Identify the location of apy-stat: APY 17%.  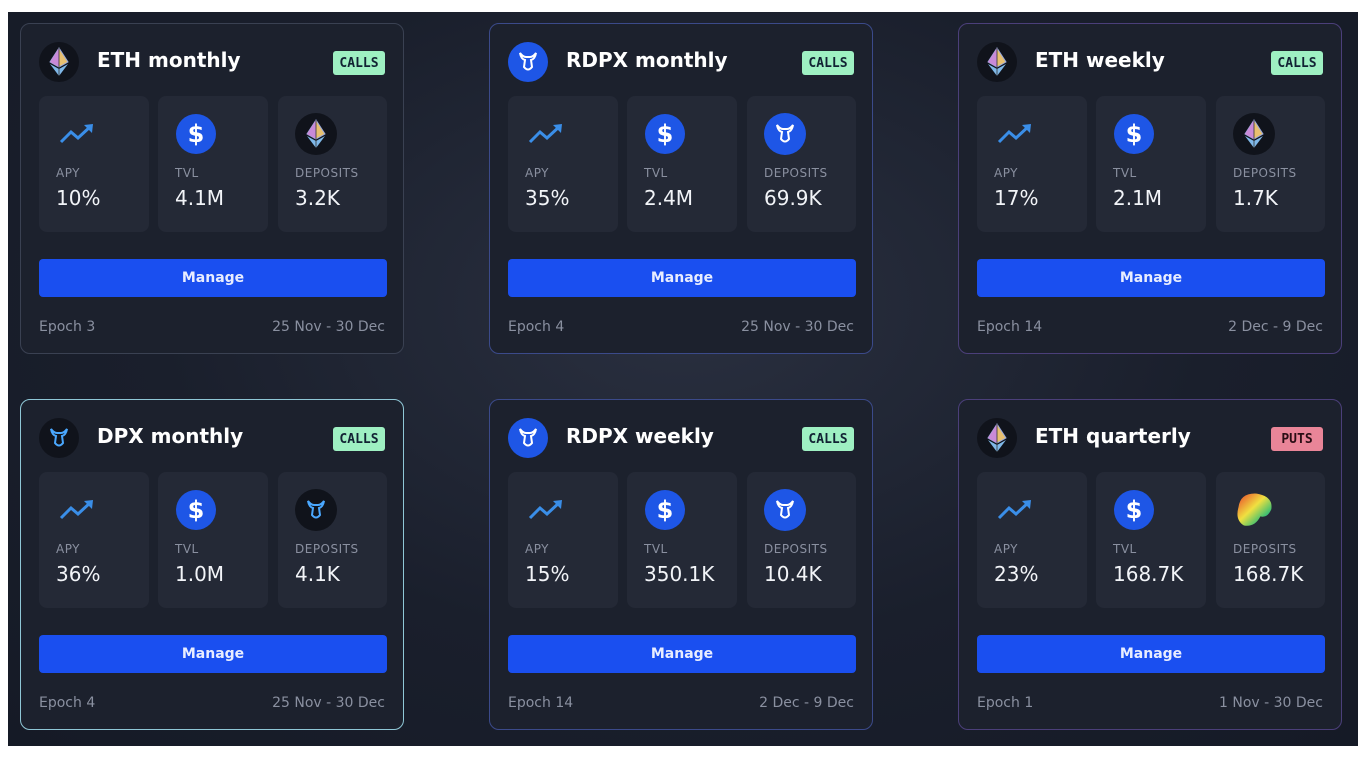
(1032, 164).